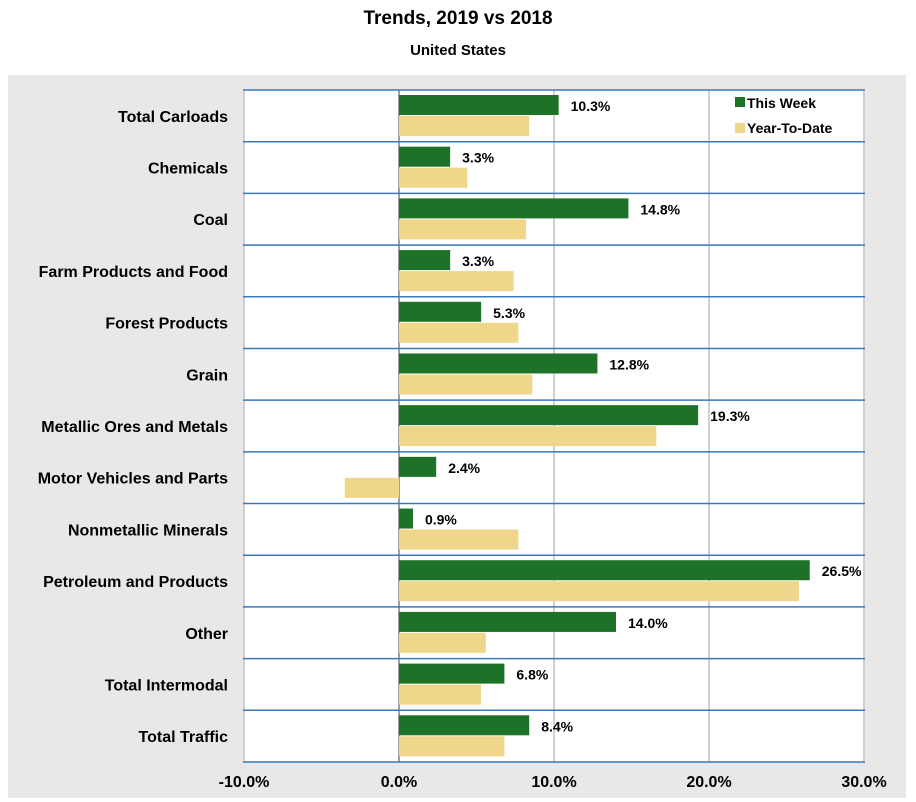 The image size is (916, 802). Describe the element at coordinates (458, 18) in the screenshot. I see `chart-title: Trends, 2019 vs 2018` at that location.